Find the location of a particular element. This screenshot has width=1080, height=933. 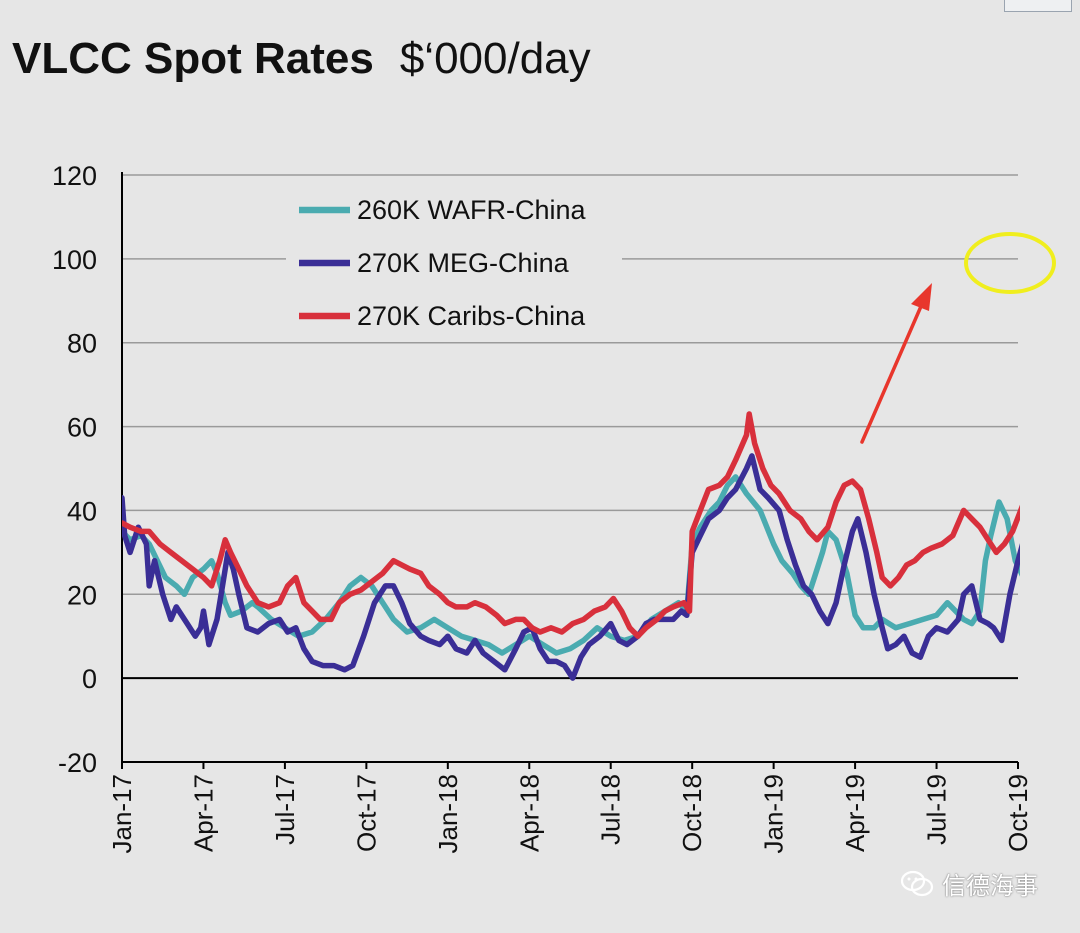

legend-label: 270K MEG-China is located at coordinates (463, 263).